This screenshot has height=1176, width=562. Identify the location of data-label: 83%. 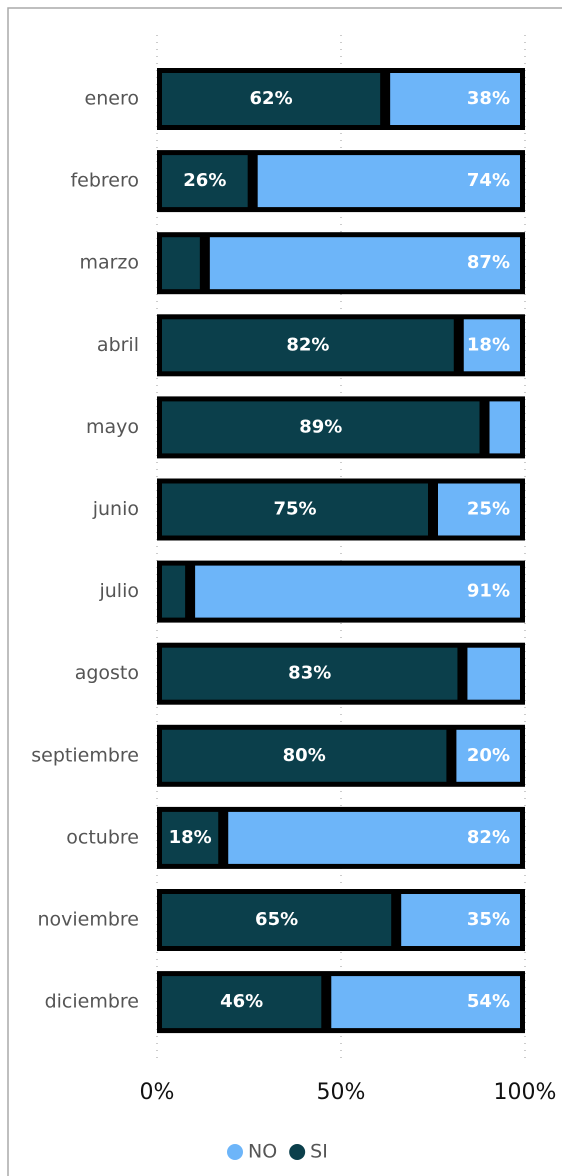
(309, 673).